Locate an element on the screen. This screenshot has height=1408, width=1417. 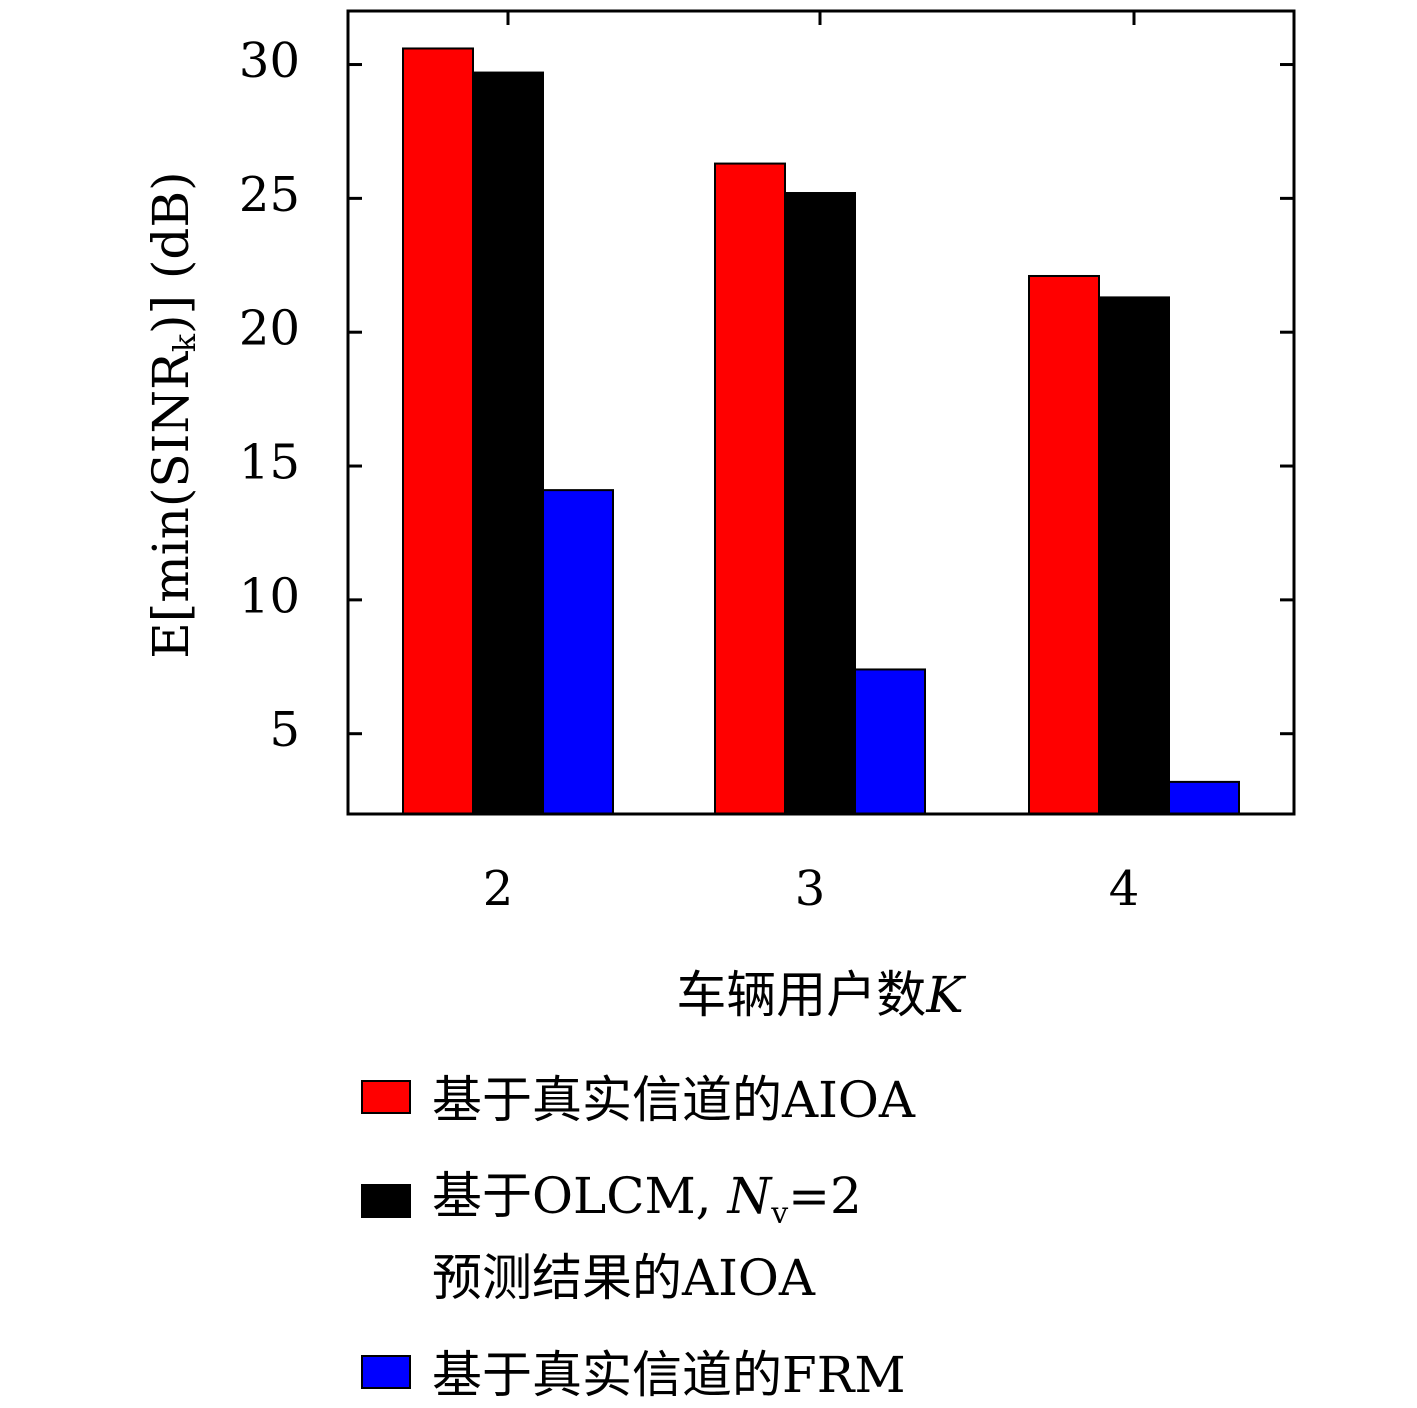
x-tick-label-3: 3 is located at coordinates (810, 889).